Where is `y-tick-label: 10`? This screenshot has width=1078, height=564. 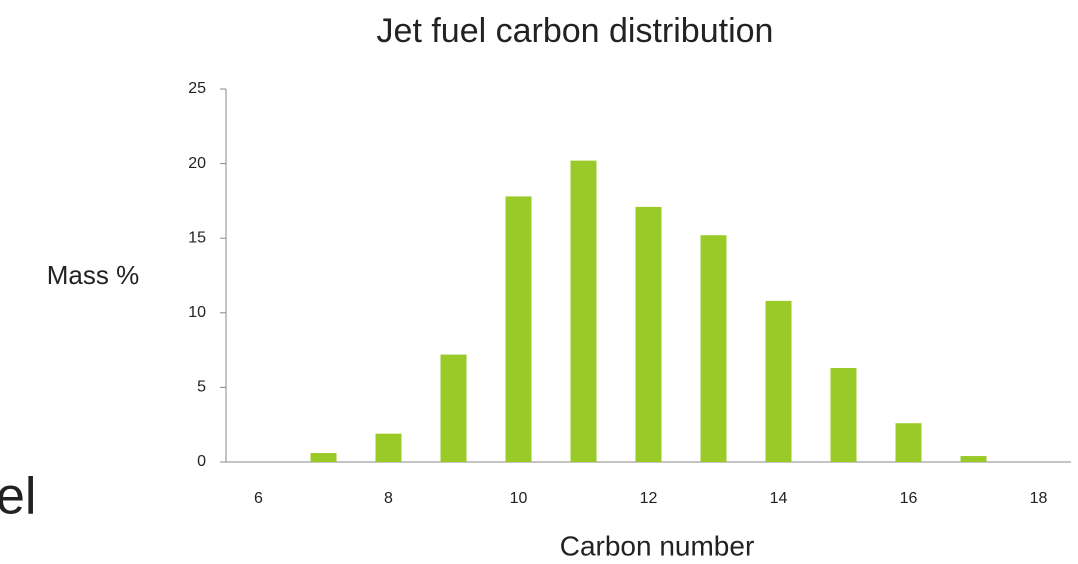 y-tick-label: 10 is located at coordinates (197, 312).